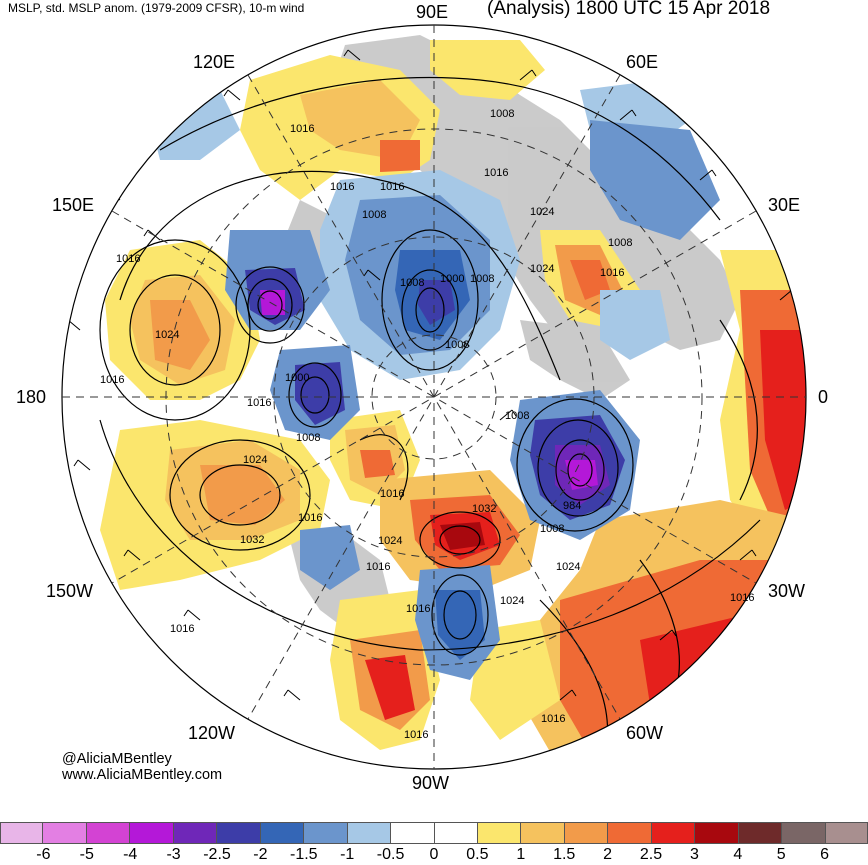 The width and height of the screenshot is (868, 865). What do you see at coordinates (787, 591) in the screenshot?
I see `lon-label-30w: 30W` at bounding box center [787, 591].